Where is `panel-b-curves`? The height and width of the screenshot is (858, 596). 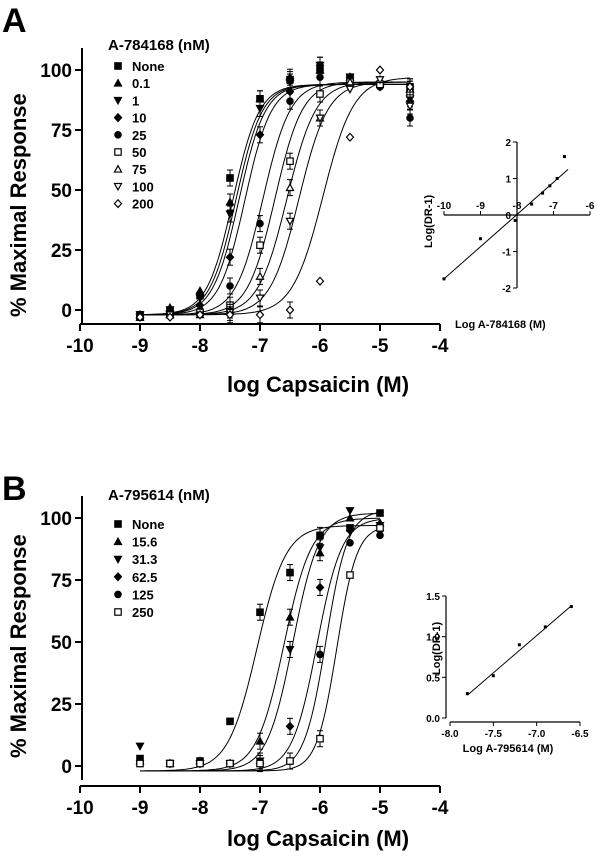
panel-b-curves is located at coordinates (260, 641).